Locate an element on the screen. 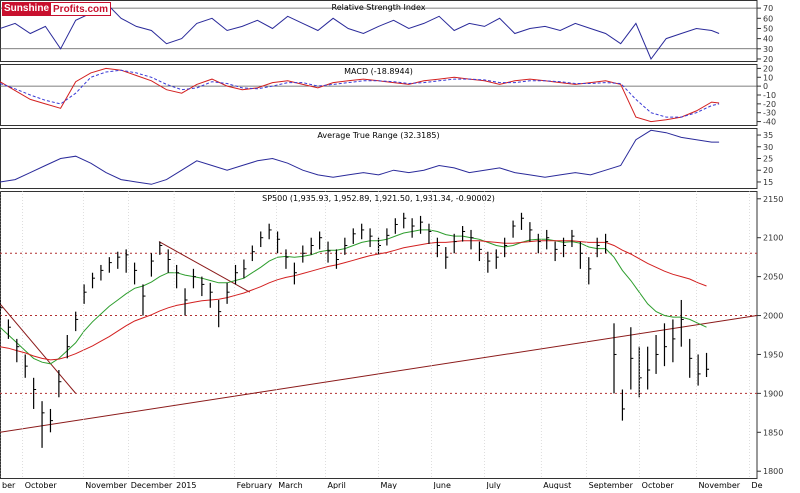 Image resolution: width=800 pixels, height=493 pixels. rsi-ytick-label: 40 is located at coordinates (768, 39).